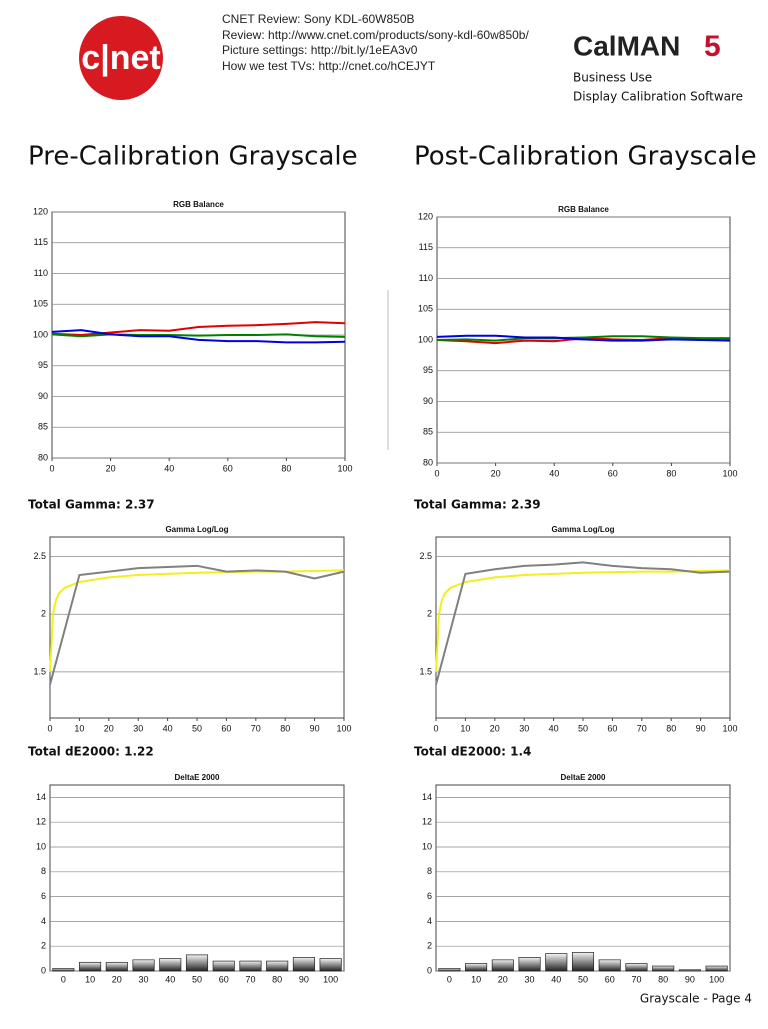  Describe the element at coordinates (427, 797) in the screenshot. I see `y-tick-label: 14` at that location.